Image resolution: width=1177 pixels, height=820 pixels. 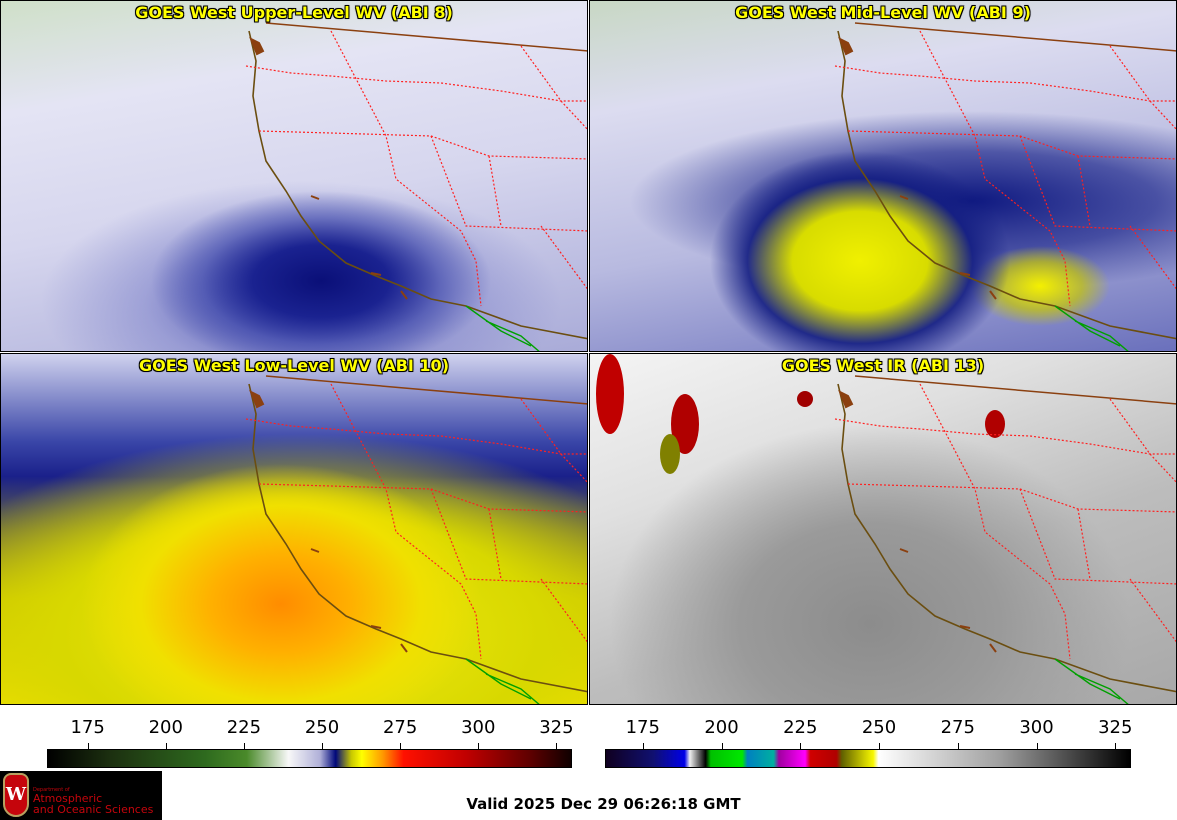 I want to click on logo-dept: Department of, so click(x=51, y=790).